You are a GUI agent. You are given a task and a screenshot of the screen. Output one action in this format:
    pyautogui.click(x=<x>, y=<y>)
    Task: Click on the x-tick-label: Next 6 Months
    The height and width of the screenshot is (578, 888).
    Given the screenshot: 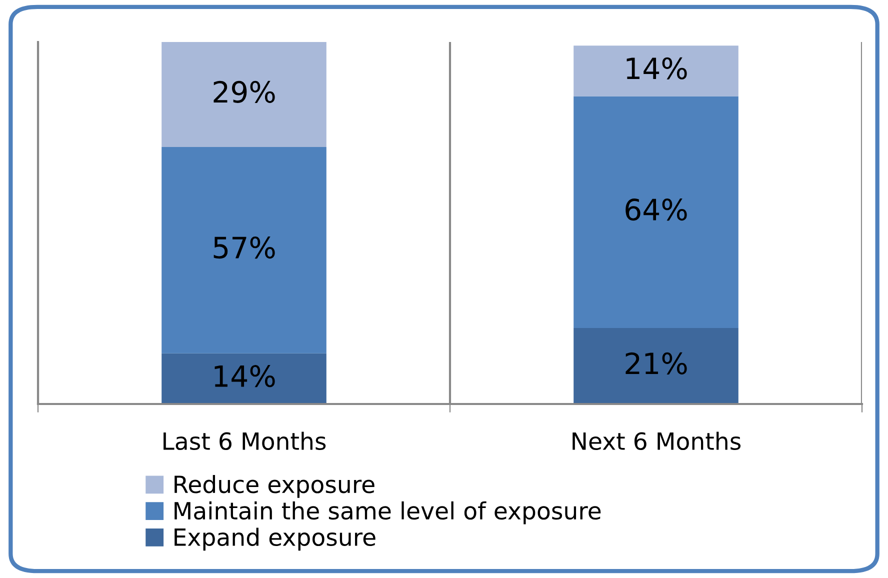 What is the action you would take?
    pyautogui.click(x=656, y=441)
    